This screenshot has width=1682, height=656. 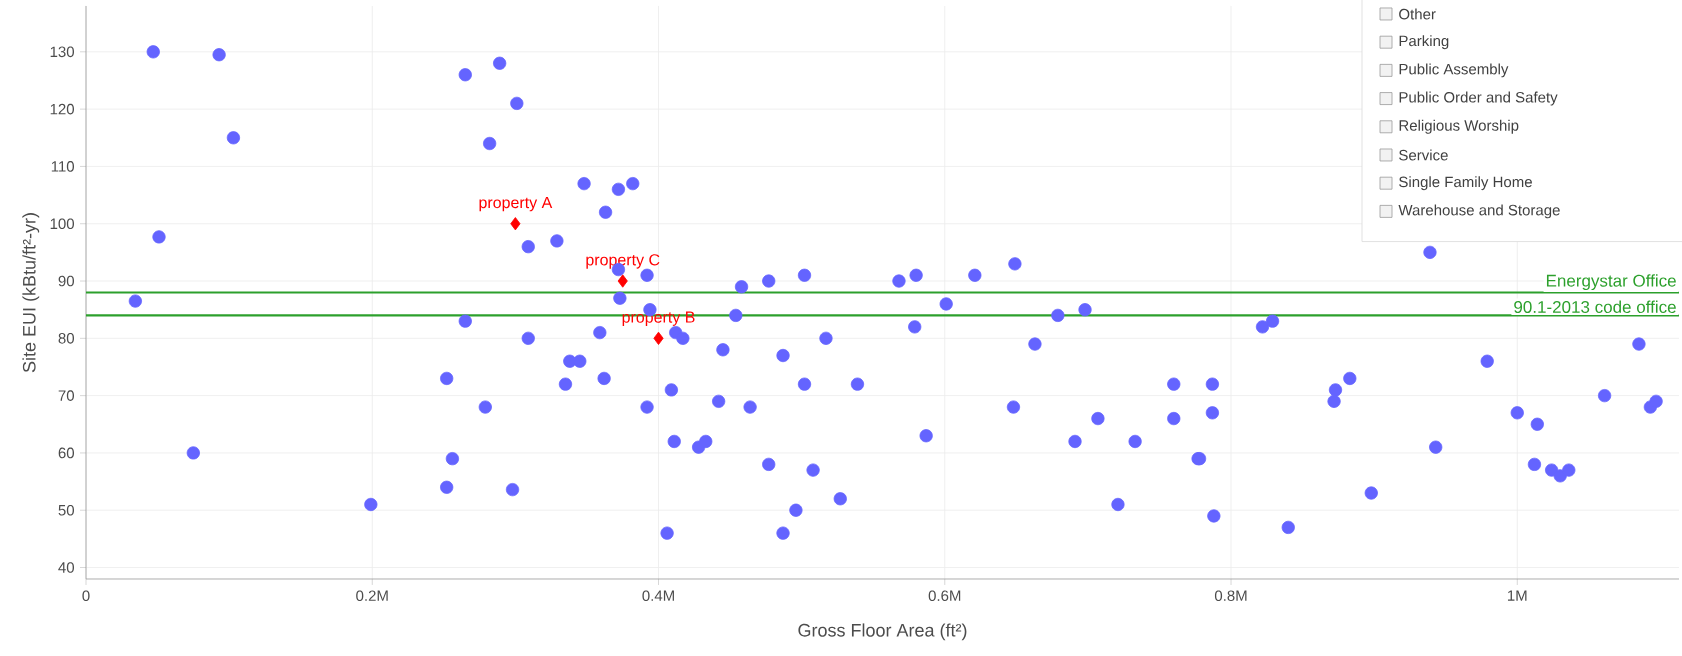 I want to click on x-axis-title: Gross Floor Area (ft²), so click(x=882, y=632).